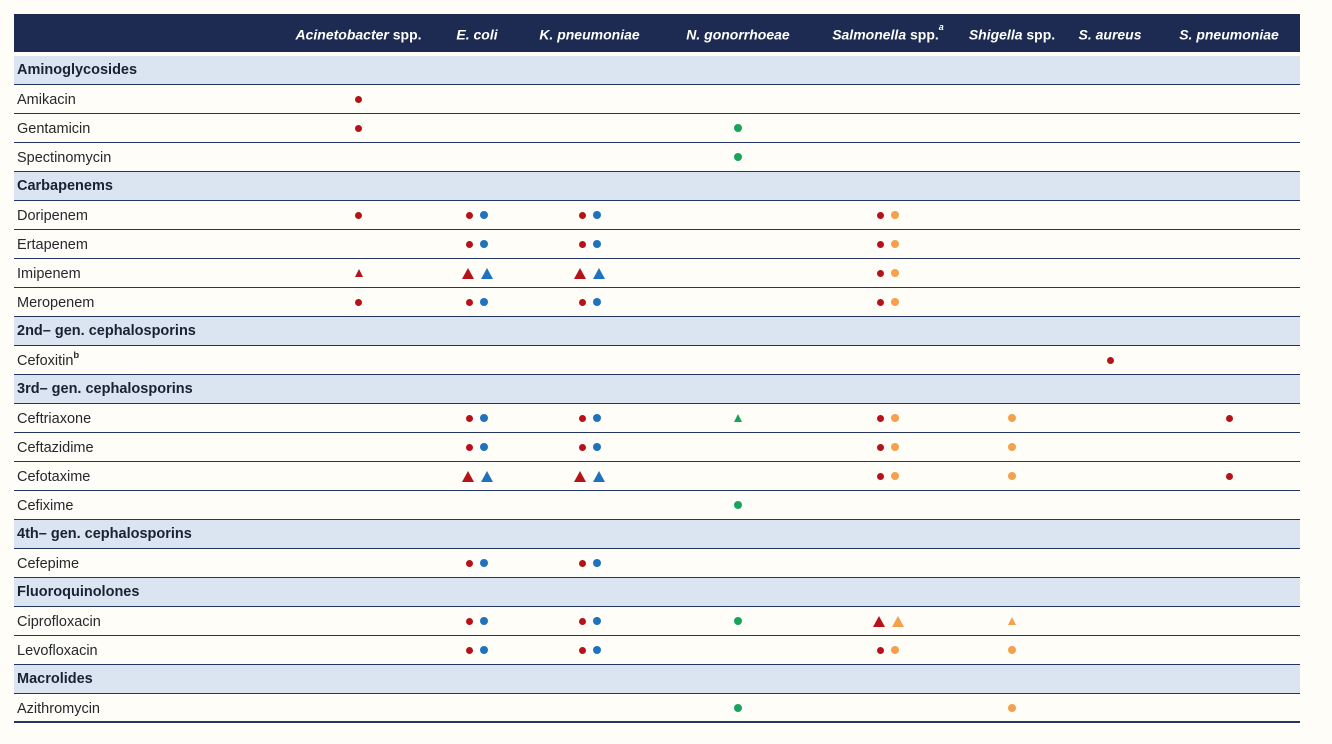 The image size is (1332, 744). I want to click on column-header-kpneumoniae: K. pneumoniae, so click(589, 33).